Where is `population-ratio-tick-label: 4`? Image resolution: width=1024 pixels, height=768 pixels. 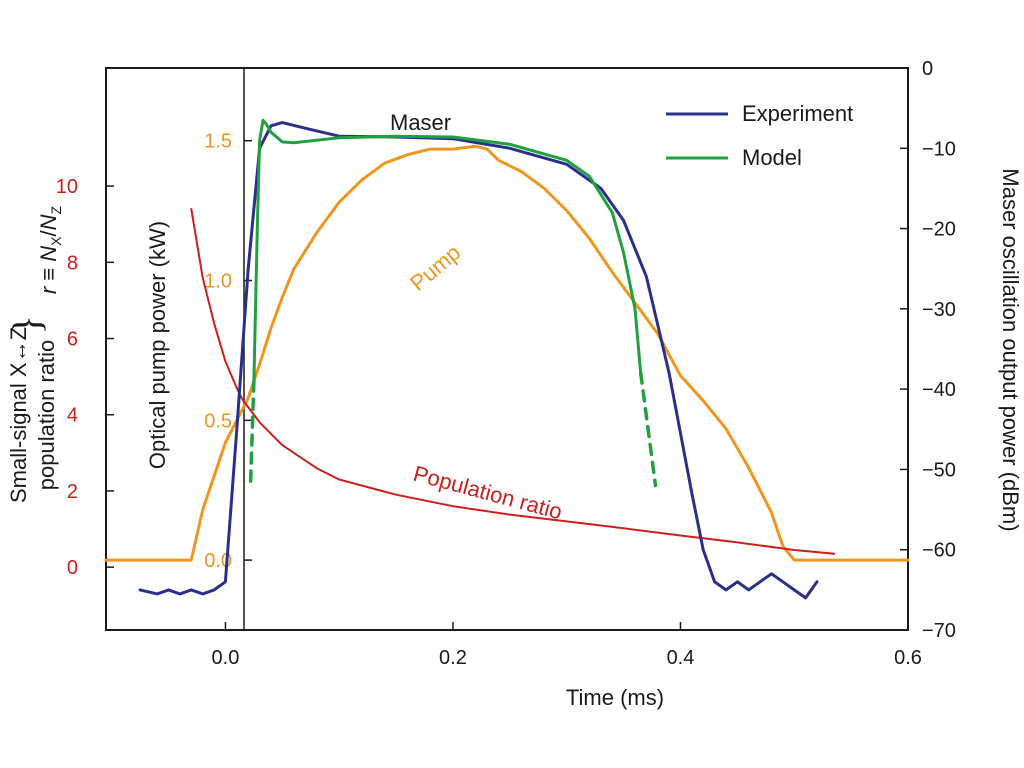 population-ratio-tick-label: 4 is located at coordinates (72, 416).